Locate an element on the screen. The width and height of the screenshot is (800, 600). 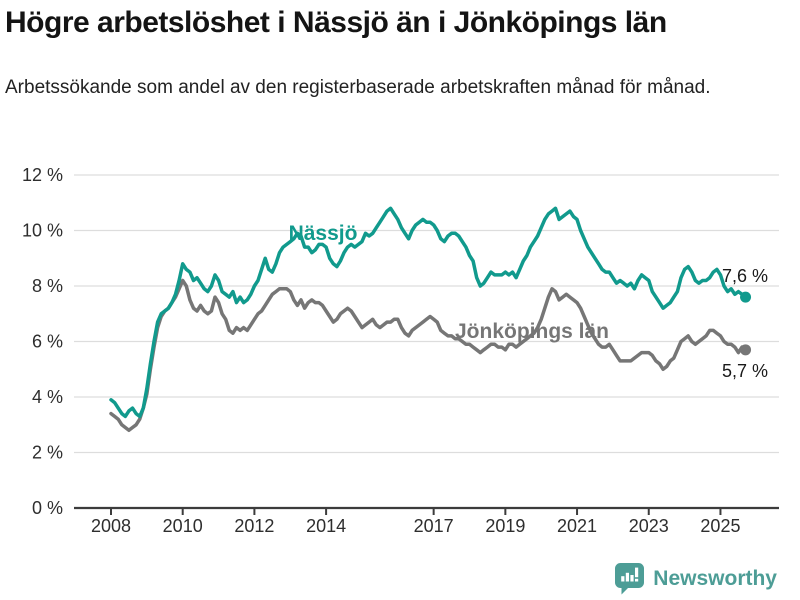
x-tick-label: 2014 is located at coordinates (326, 526).